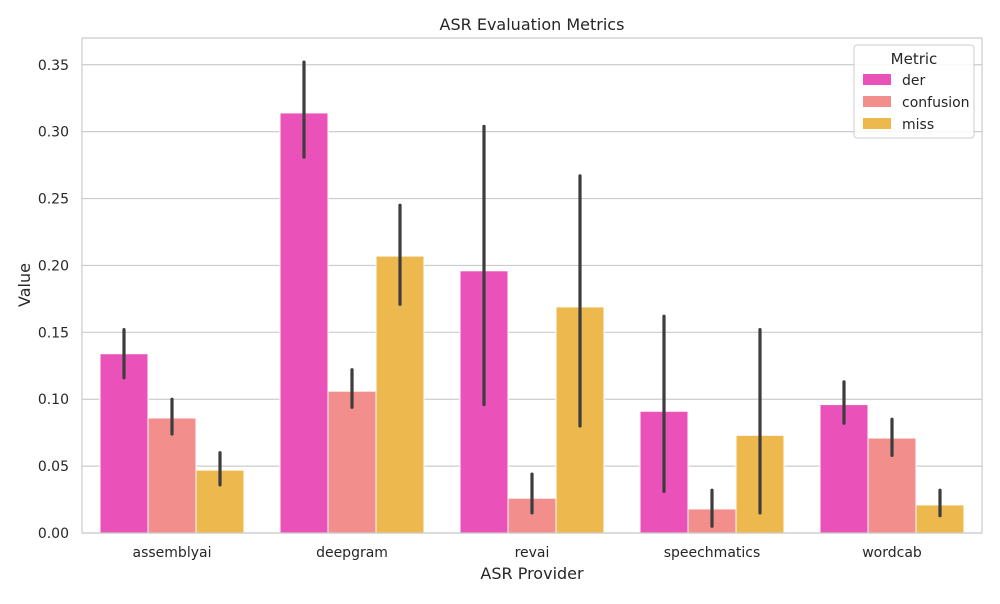 This screenshot has height=604, width=1000. What do you see at coordinates (877, 101) in the screenshot?
I see `legend-swatch-confusion` at bounding box center [877, 101].